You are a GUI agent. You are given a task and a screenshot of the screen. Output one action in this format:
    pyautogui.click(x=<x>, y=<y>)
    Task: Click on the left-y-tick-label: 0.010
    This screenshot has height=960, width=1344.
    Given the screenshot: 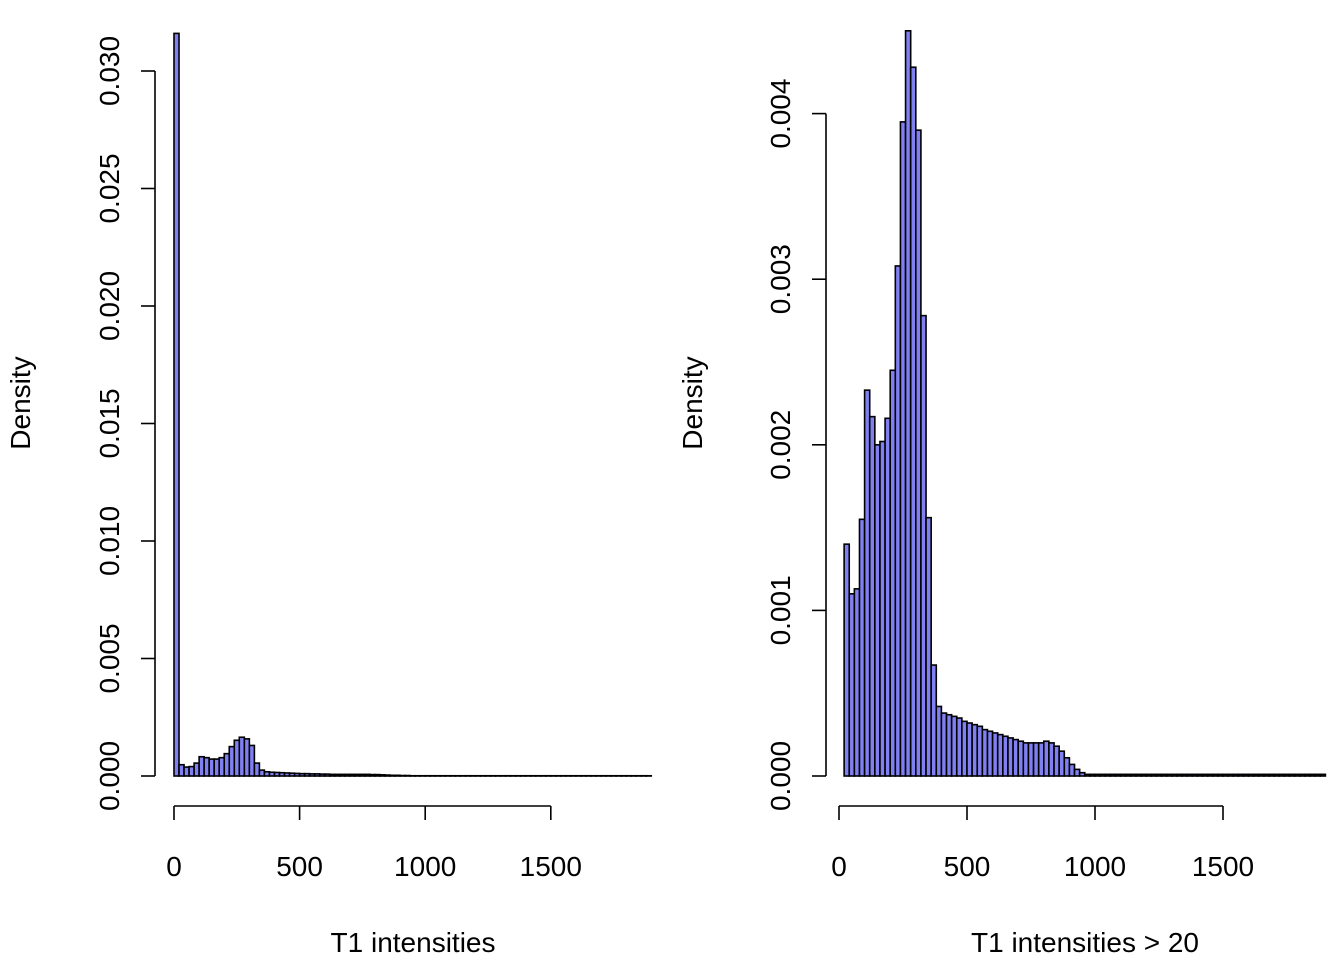 What is the action you would take?
    pyautogui.click(x=109, y=541)
    